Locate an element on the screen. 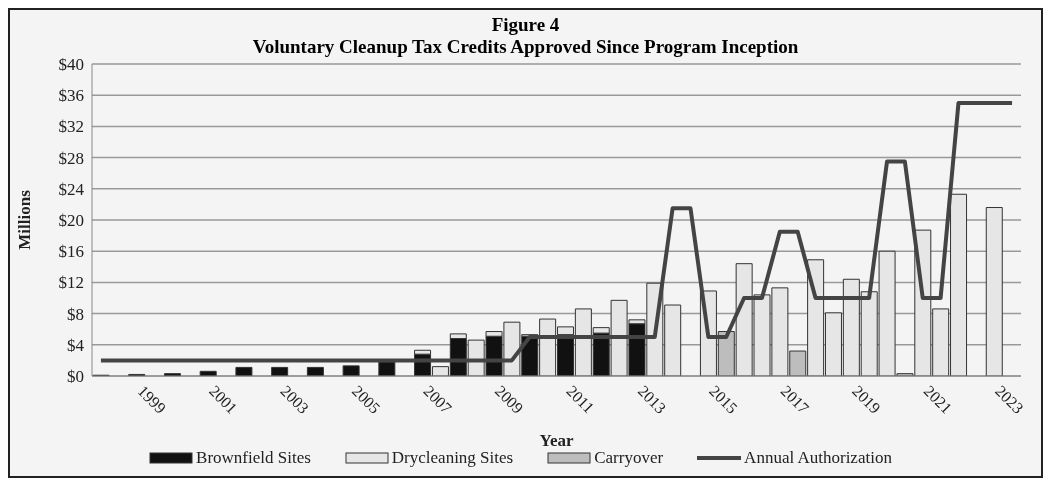 The image size is (1051, 486). legend-label: Brownfield Sites is located at coordinates (253, 458).